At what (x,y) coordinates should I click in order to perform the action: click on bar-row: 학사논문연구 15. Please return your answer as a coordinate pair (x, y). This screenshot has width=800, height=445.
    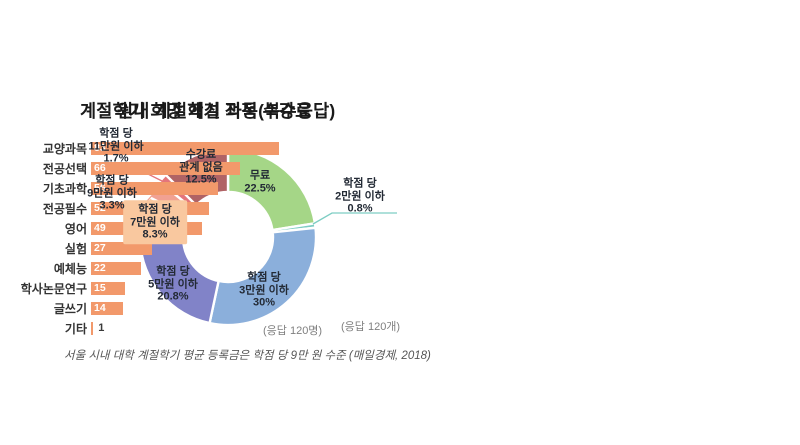
    Looking at the image, I should click on (186, 288).